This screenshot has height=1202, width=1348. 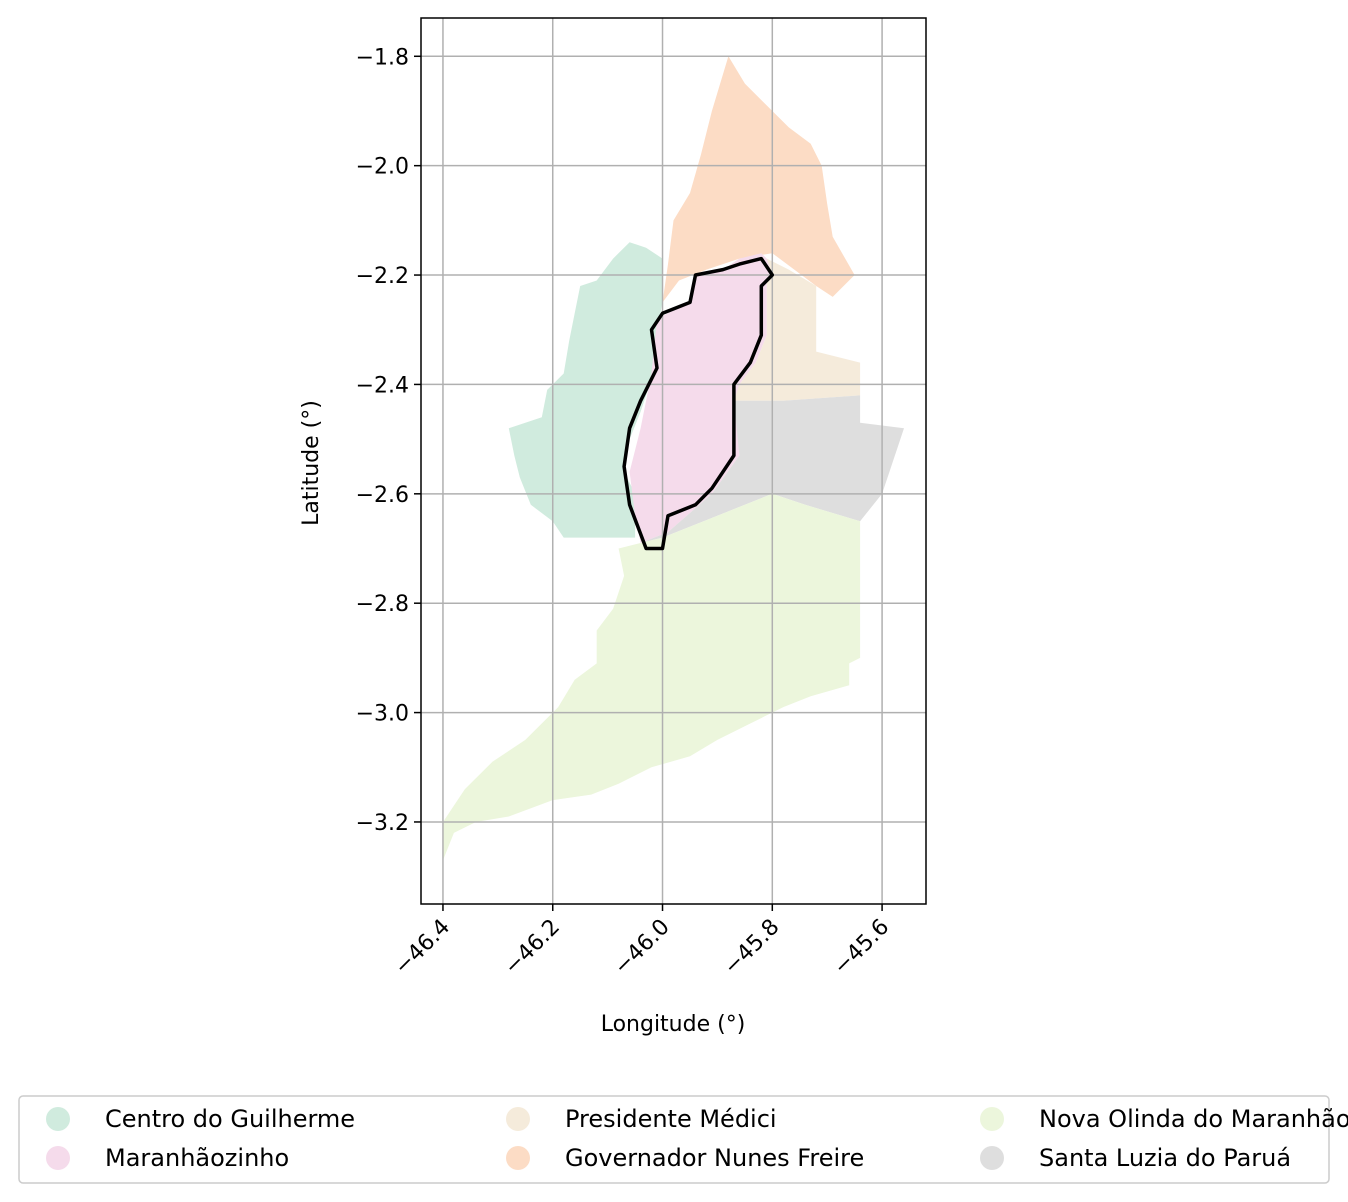 What do you see at coordinates (311, 463) in the screenshot?
I see `y-axis-title: Latitude (°)` at bounding box center [311, 463].